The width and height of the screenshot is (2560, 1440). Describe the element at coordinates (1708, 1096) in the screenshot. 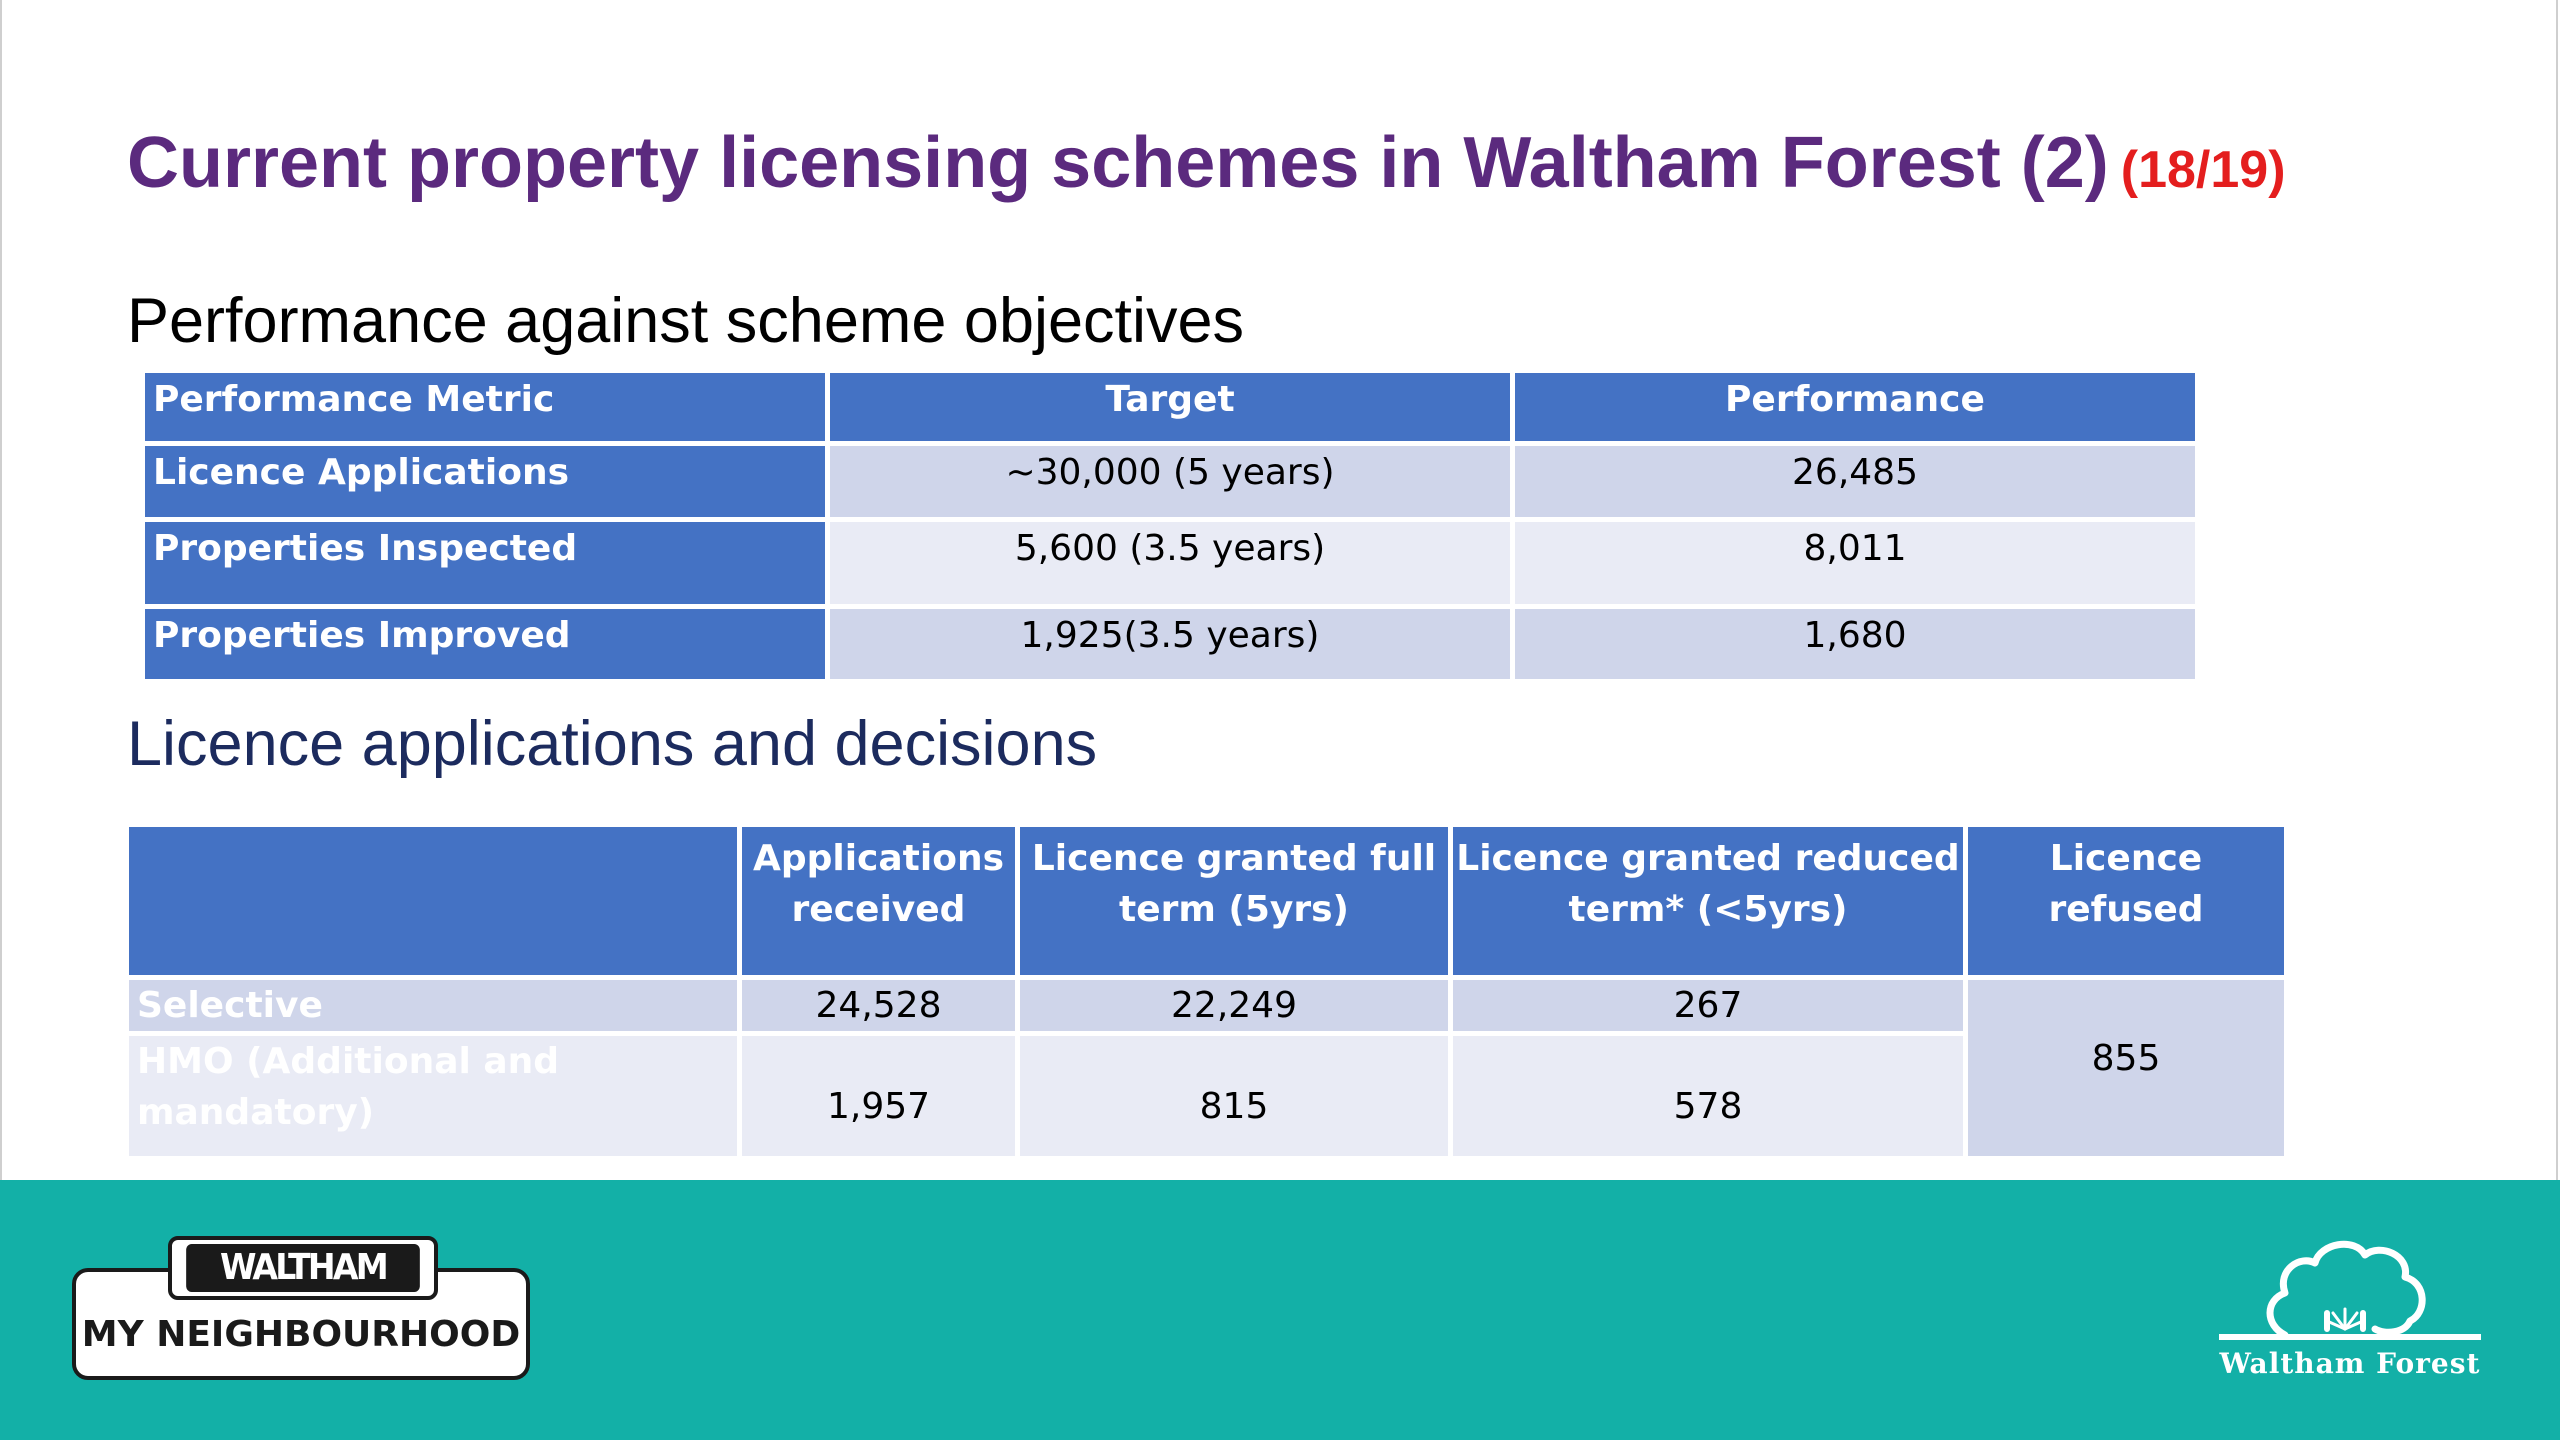

I see `reduced-term-cell: 578` at that location.